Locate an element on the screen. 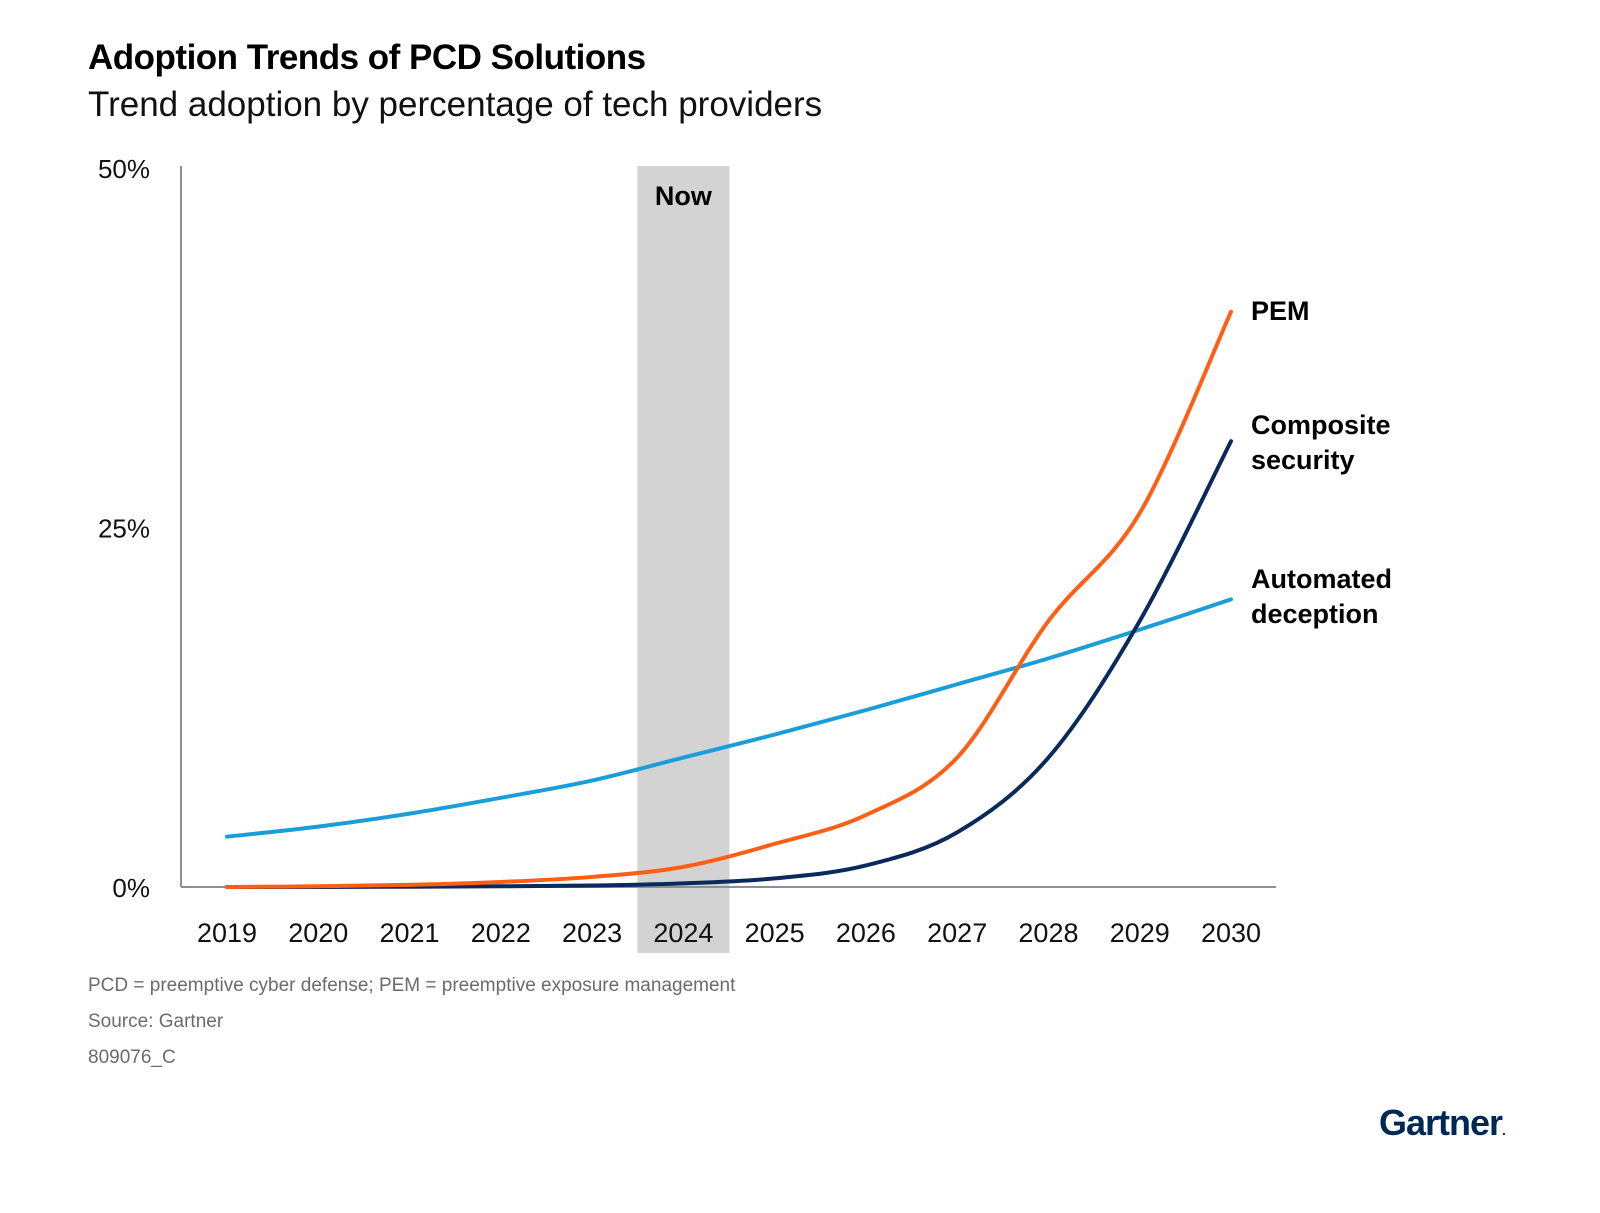 This screenshot has width=1600, height=1213. series-label-composite-security: Composite is located at coordinates (1321, 425).